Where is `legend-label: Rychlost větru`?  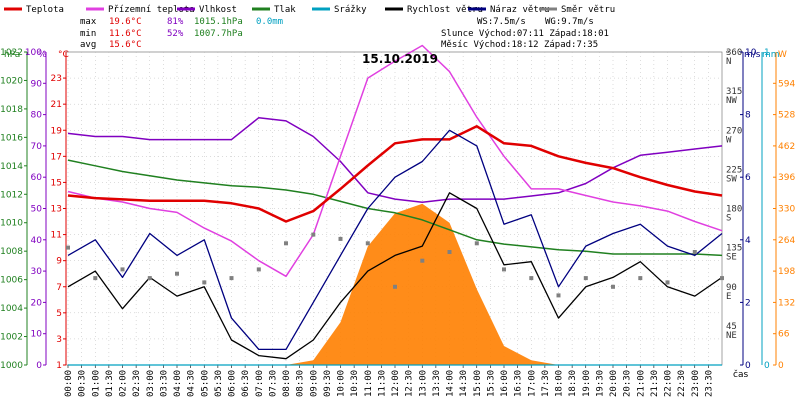
legend-label: Rychlost větru is located at coordinates (445, 10).